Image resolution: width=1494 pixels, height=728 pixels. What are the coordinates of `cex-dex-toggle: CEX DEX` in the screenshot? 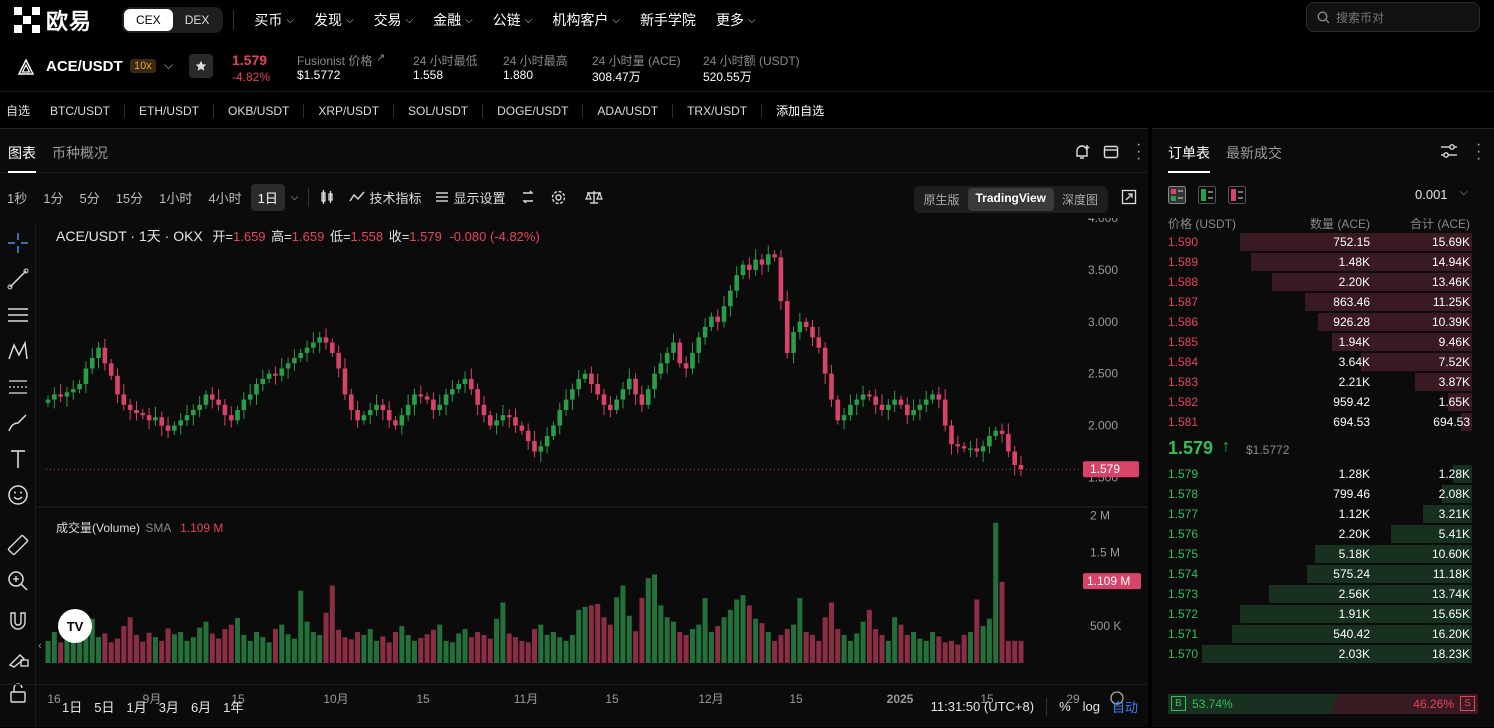 It's located at (173, 20).